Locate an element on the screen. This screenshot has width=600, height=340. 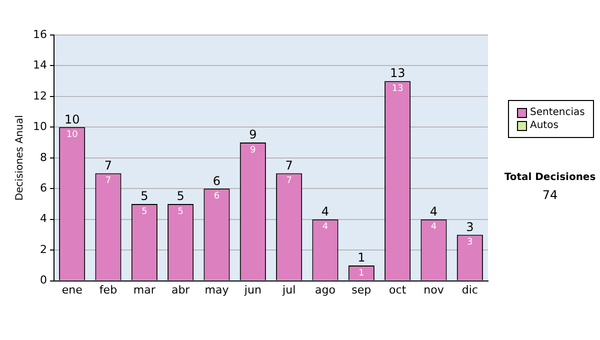
legend-label: Sentencias is located at coordinates (557, 112).